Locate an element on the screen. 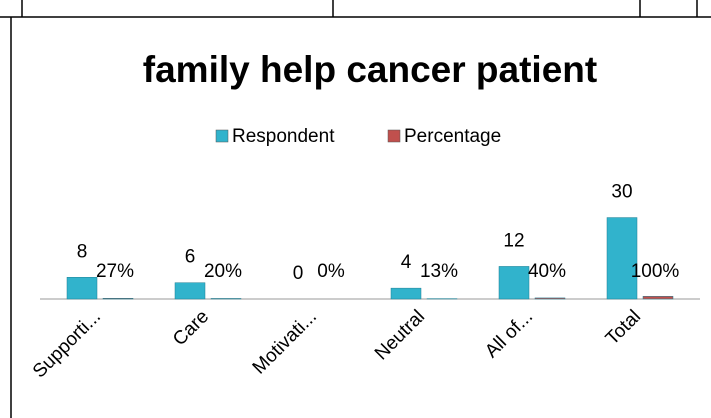 The height and width of the screenshot is (418, 711). data-label: 12 is located at coordinates (513, 240).